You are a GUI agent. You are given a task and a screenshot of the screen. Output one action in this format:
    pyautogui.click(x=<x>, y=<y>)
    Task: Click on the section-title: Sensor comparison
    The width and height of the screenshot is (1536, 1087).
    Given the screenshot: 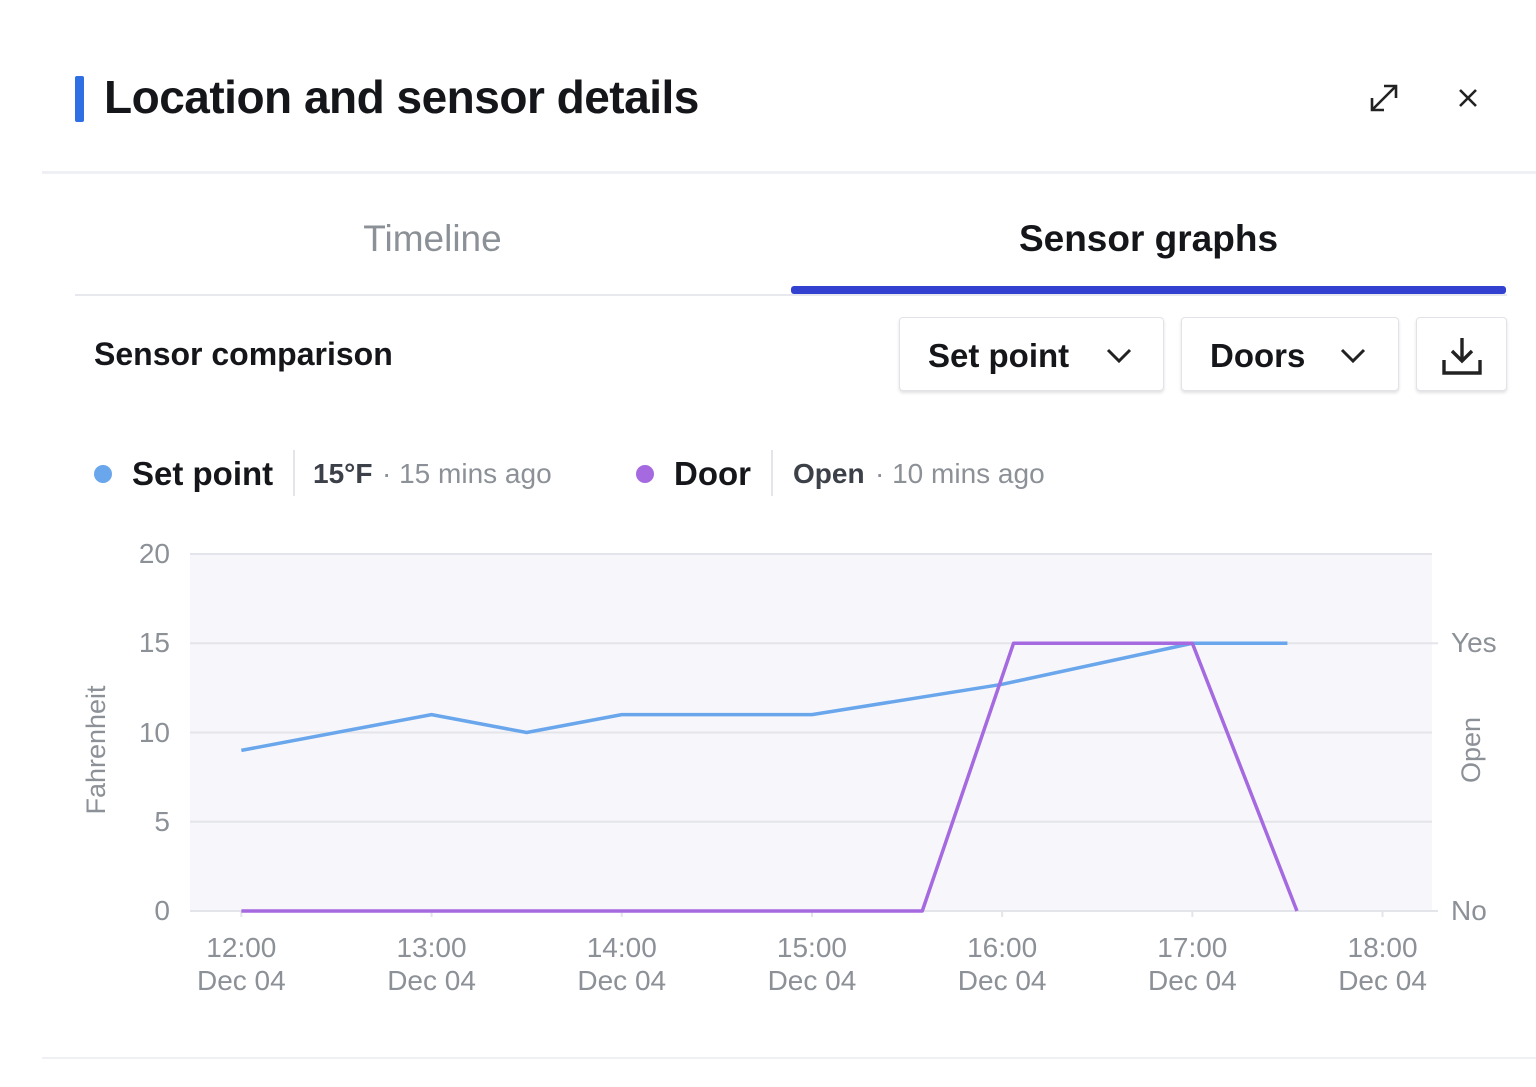 What is the action you would take?
    pyautogui.click(x=243, y=354)
    